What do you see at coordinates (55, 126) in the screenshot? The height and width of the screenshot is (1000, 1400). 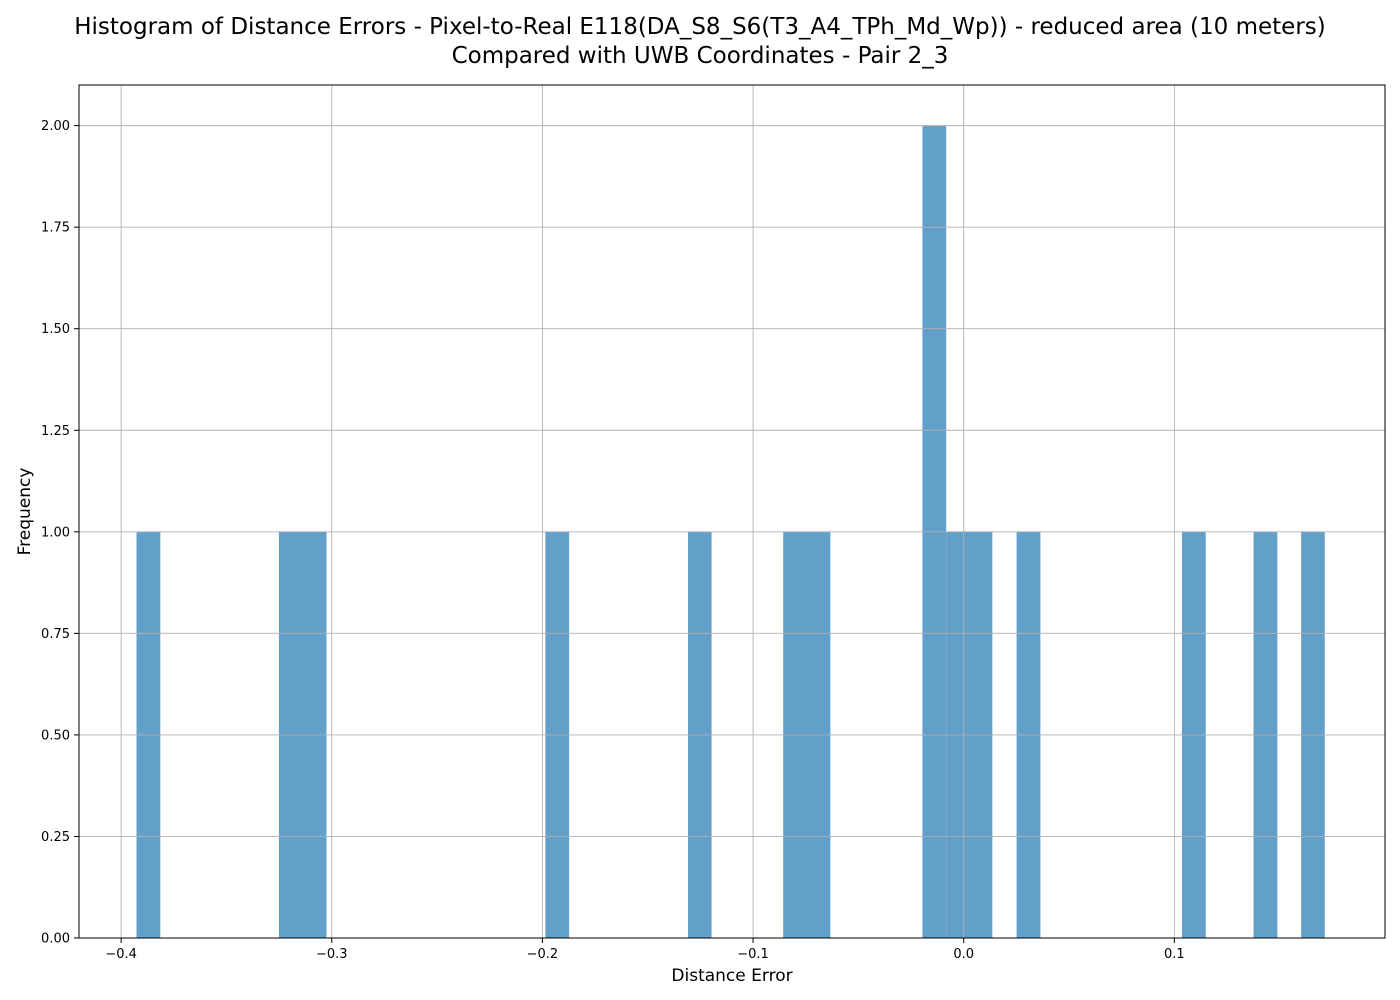 I see `y-tick-label: 2.00` at bounding box center [55, 126].